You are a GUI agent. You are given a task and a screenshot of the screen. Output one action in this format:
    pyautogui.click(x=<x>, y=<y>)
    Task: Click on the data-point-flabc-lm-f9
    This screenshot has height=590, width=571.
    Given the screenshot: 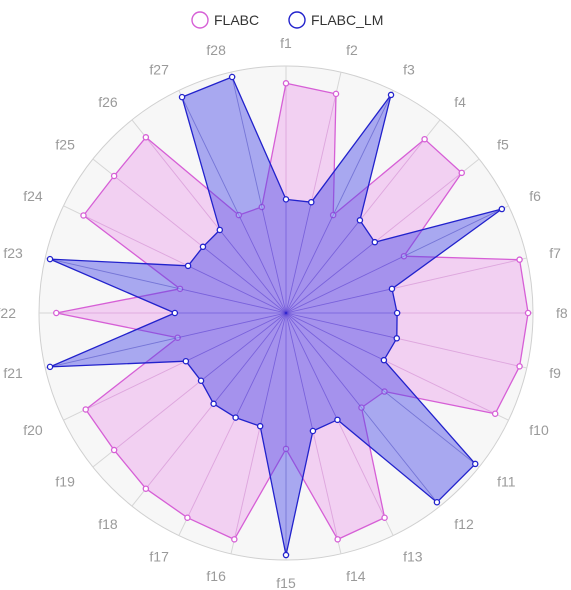 What is the action you would take?
    pyautogui.click(x=397, y=338)
    